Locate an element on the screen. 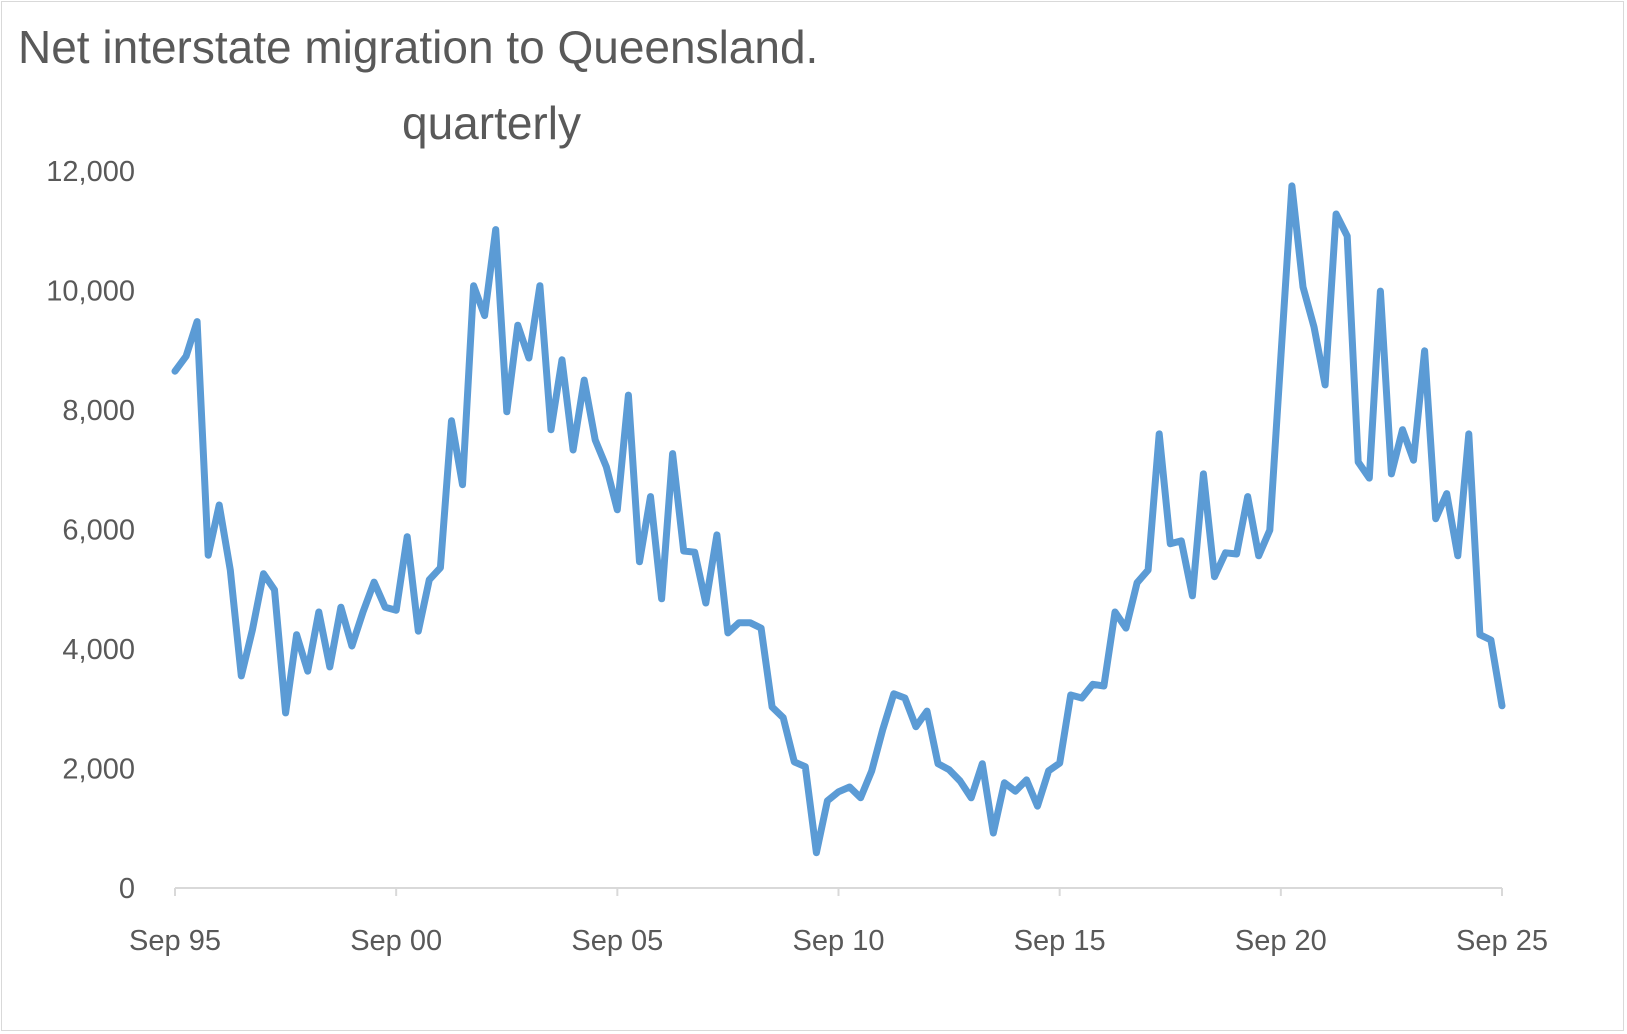  x-tick-label: Sep 05 is located at coordinates (617, 941).